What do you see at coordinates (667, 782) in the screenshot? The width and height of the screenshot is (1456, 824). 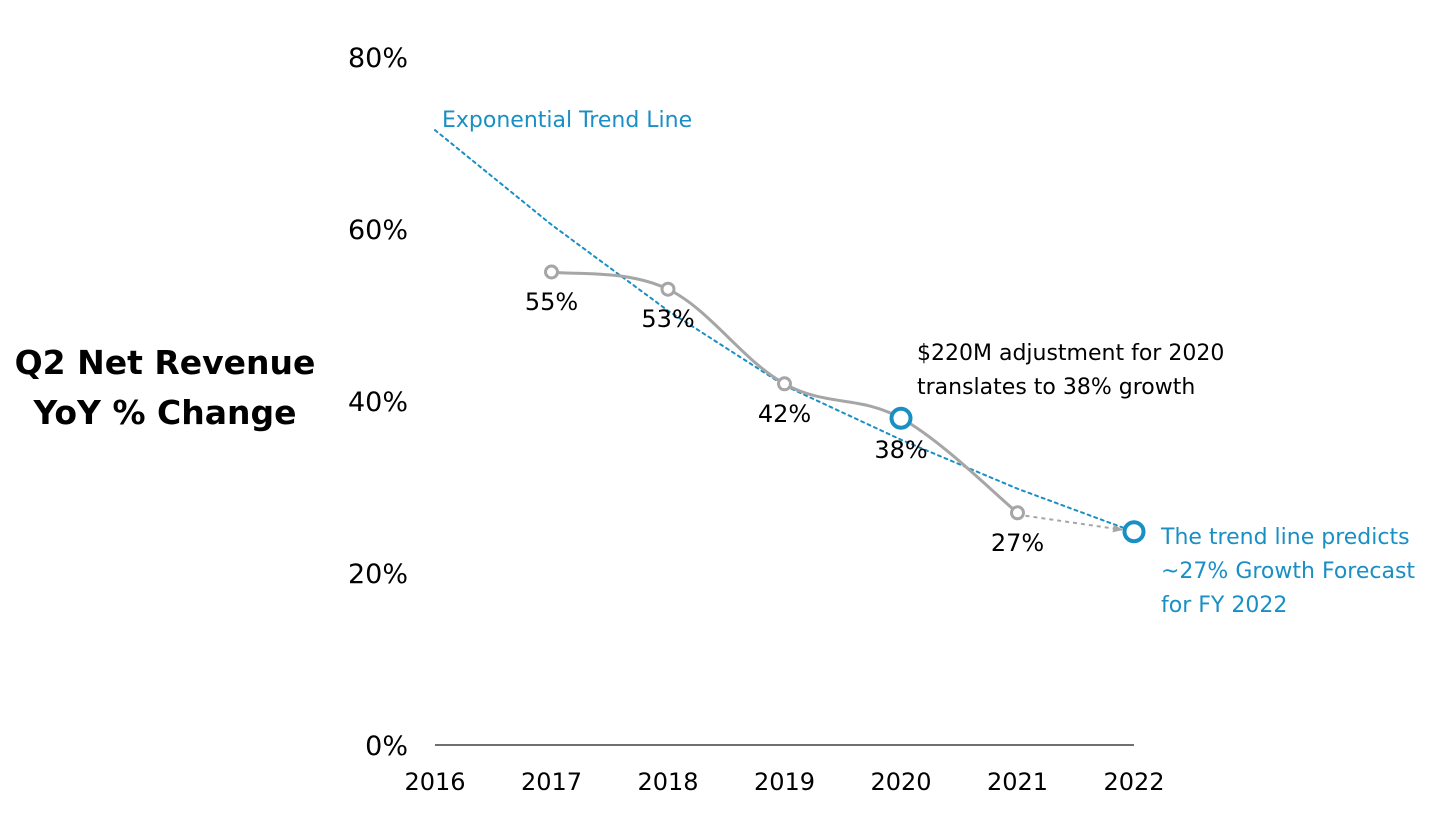 I see `x-tick-label: 2018` at bounding box center [667, 782].